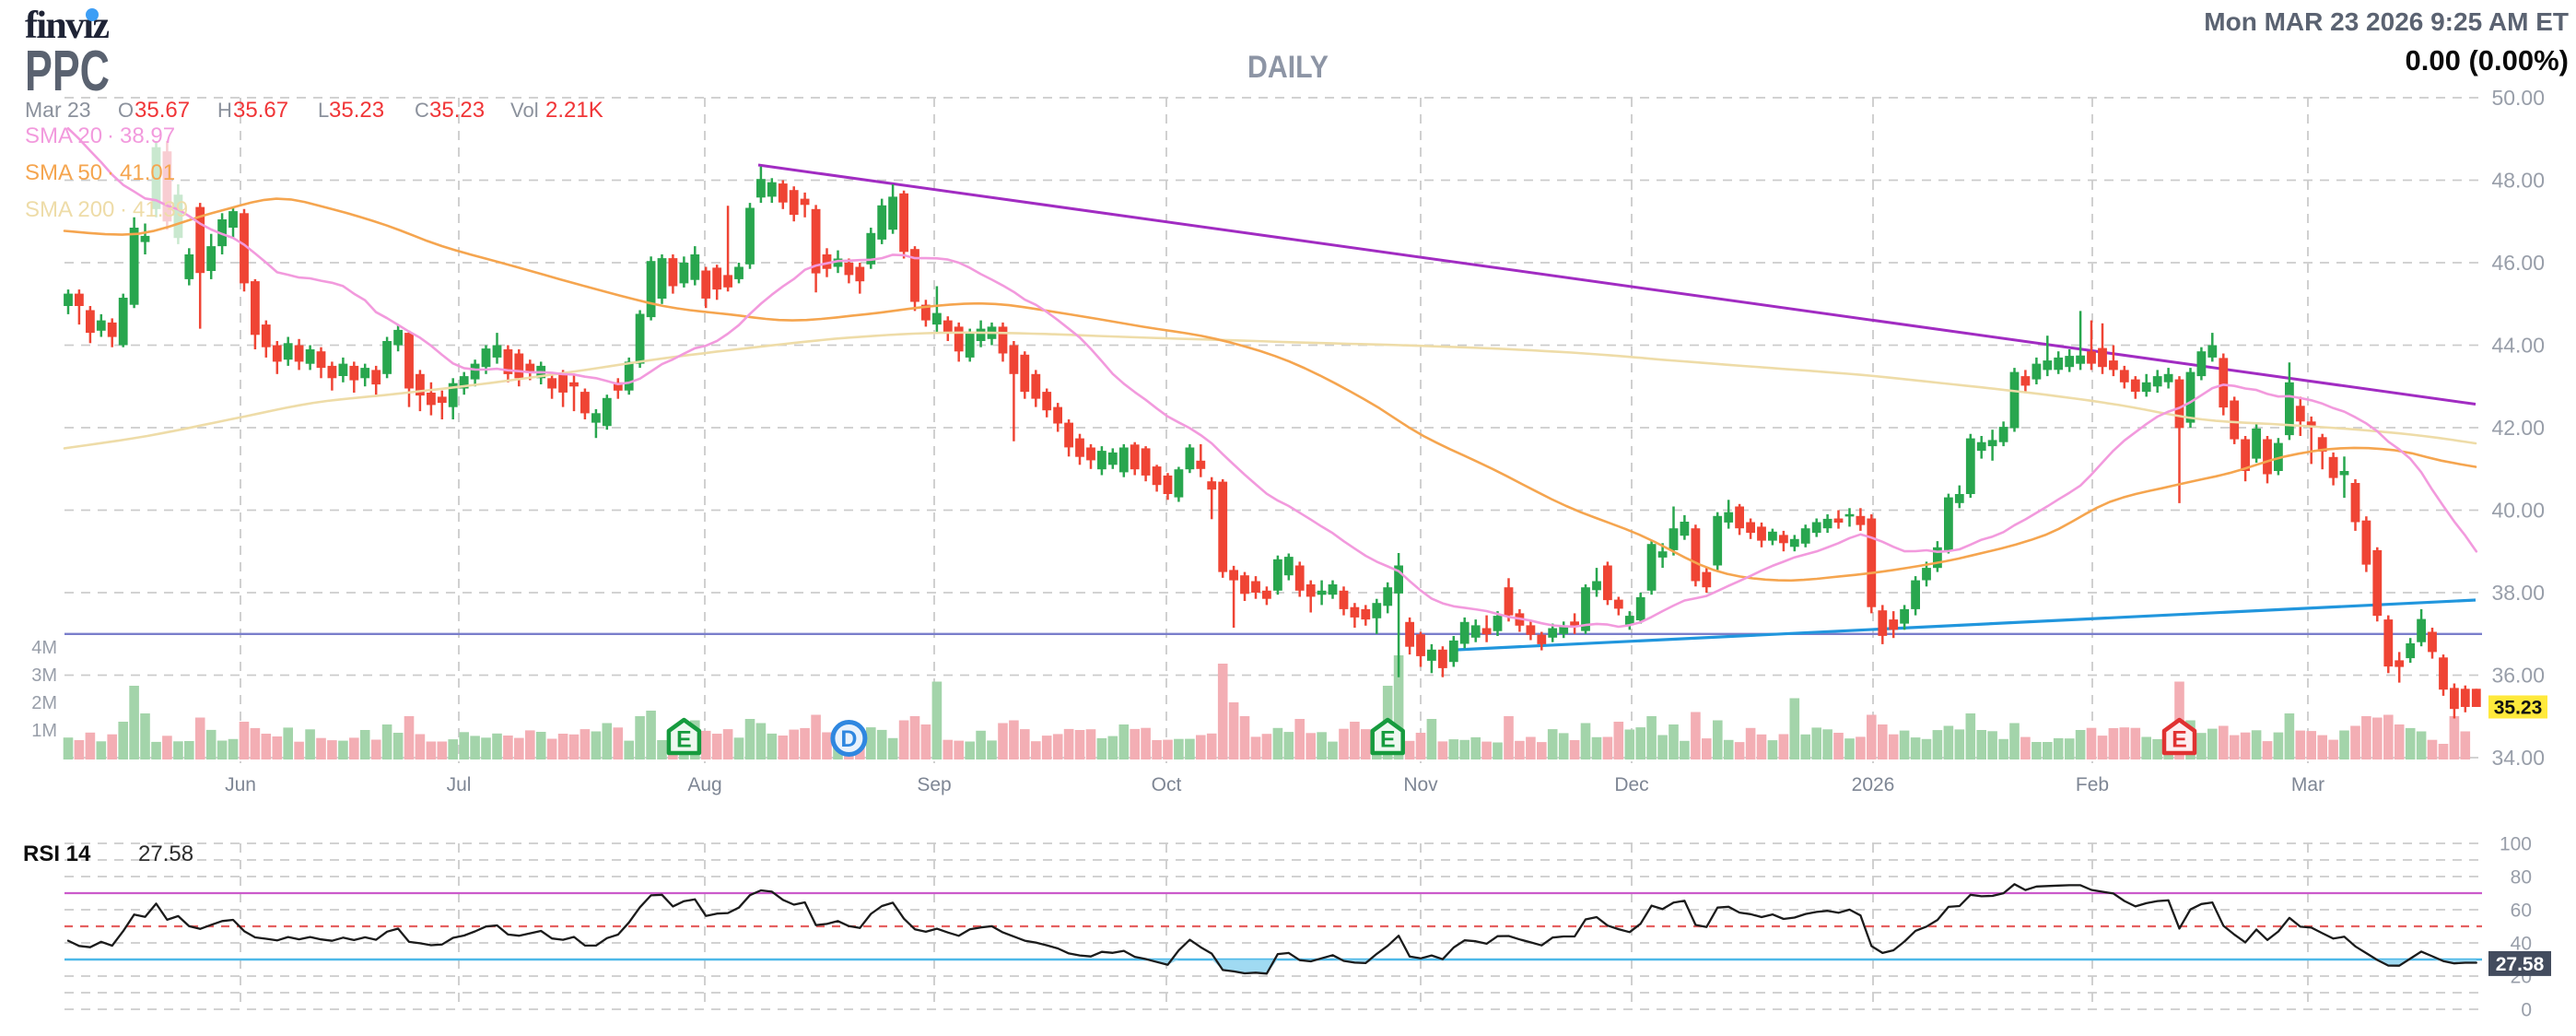 The height and width of the screenshot is (1036, 2576). I want to click on svg-text: Mar, so click(2307, 785).